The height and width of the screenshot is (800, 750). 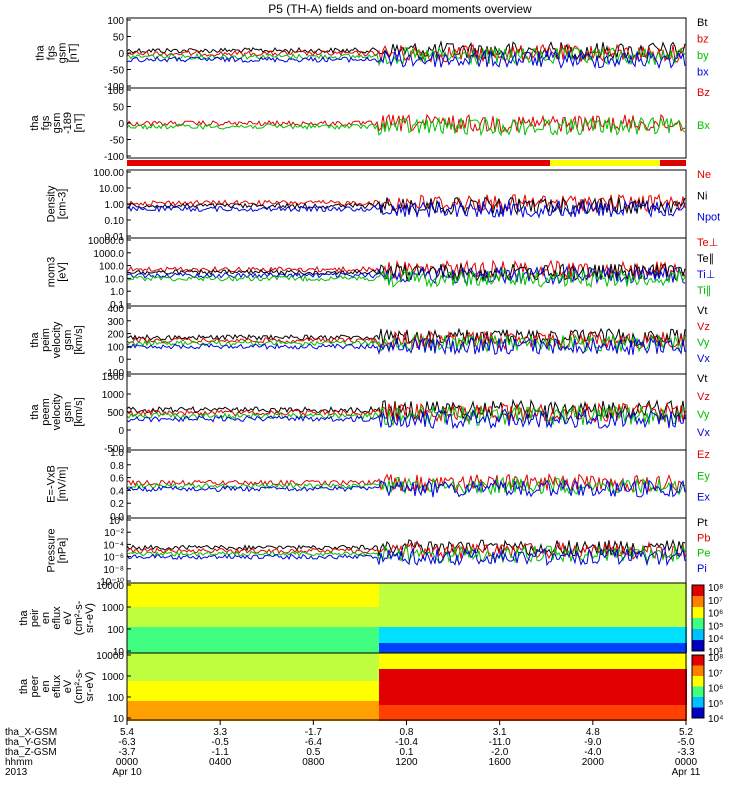 I want to click on y-tick-label: 1500, so click(x=113, y=377).